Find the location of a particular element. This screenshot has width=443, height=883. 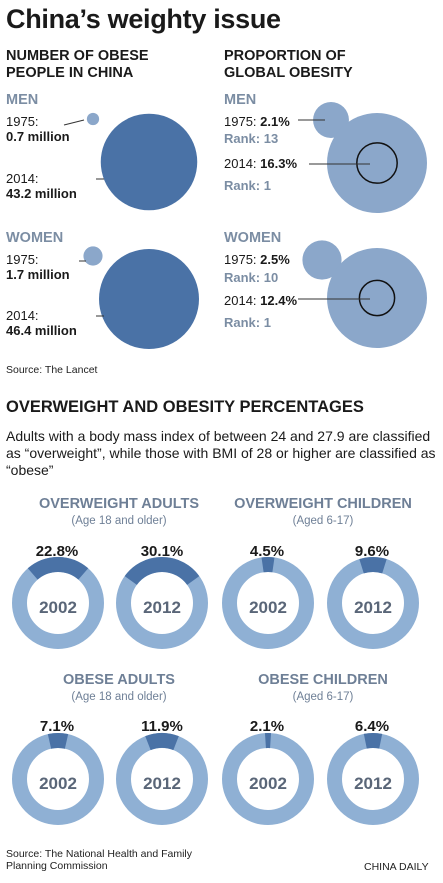

men-share-1975-year: 1975: is located at coordinates (240, 121).